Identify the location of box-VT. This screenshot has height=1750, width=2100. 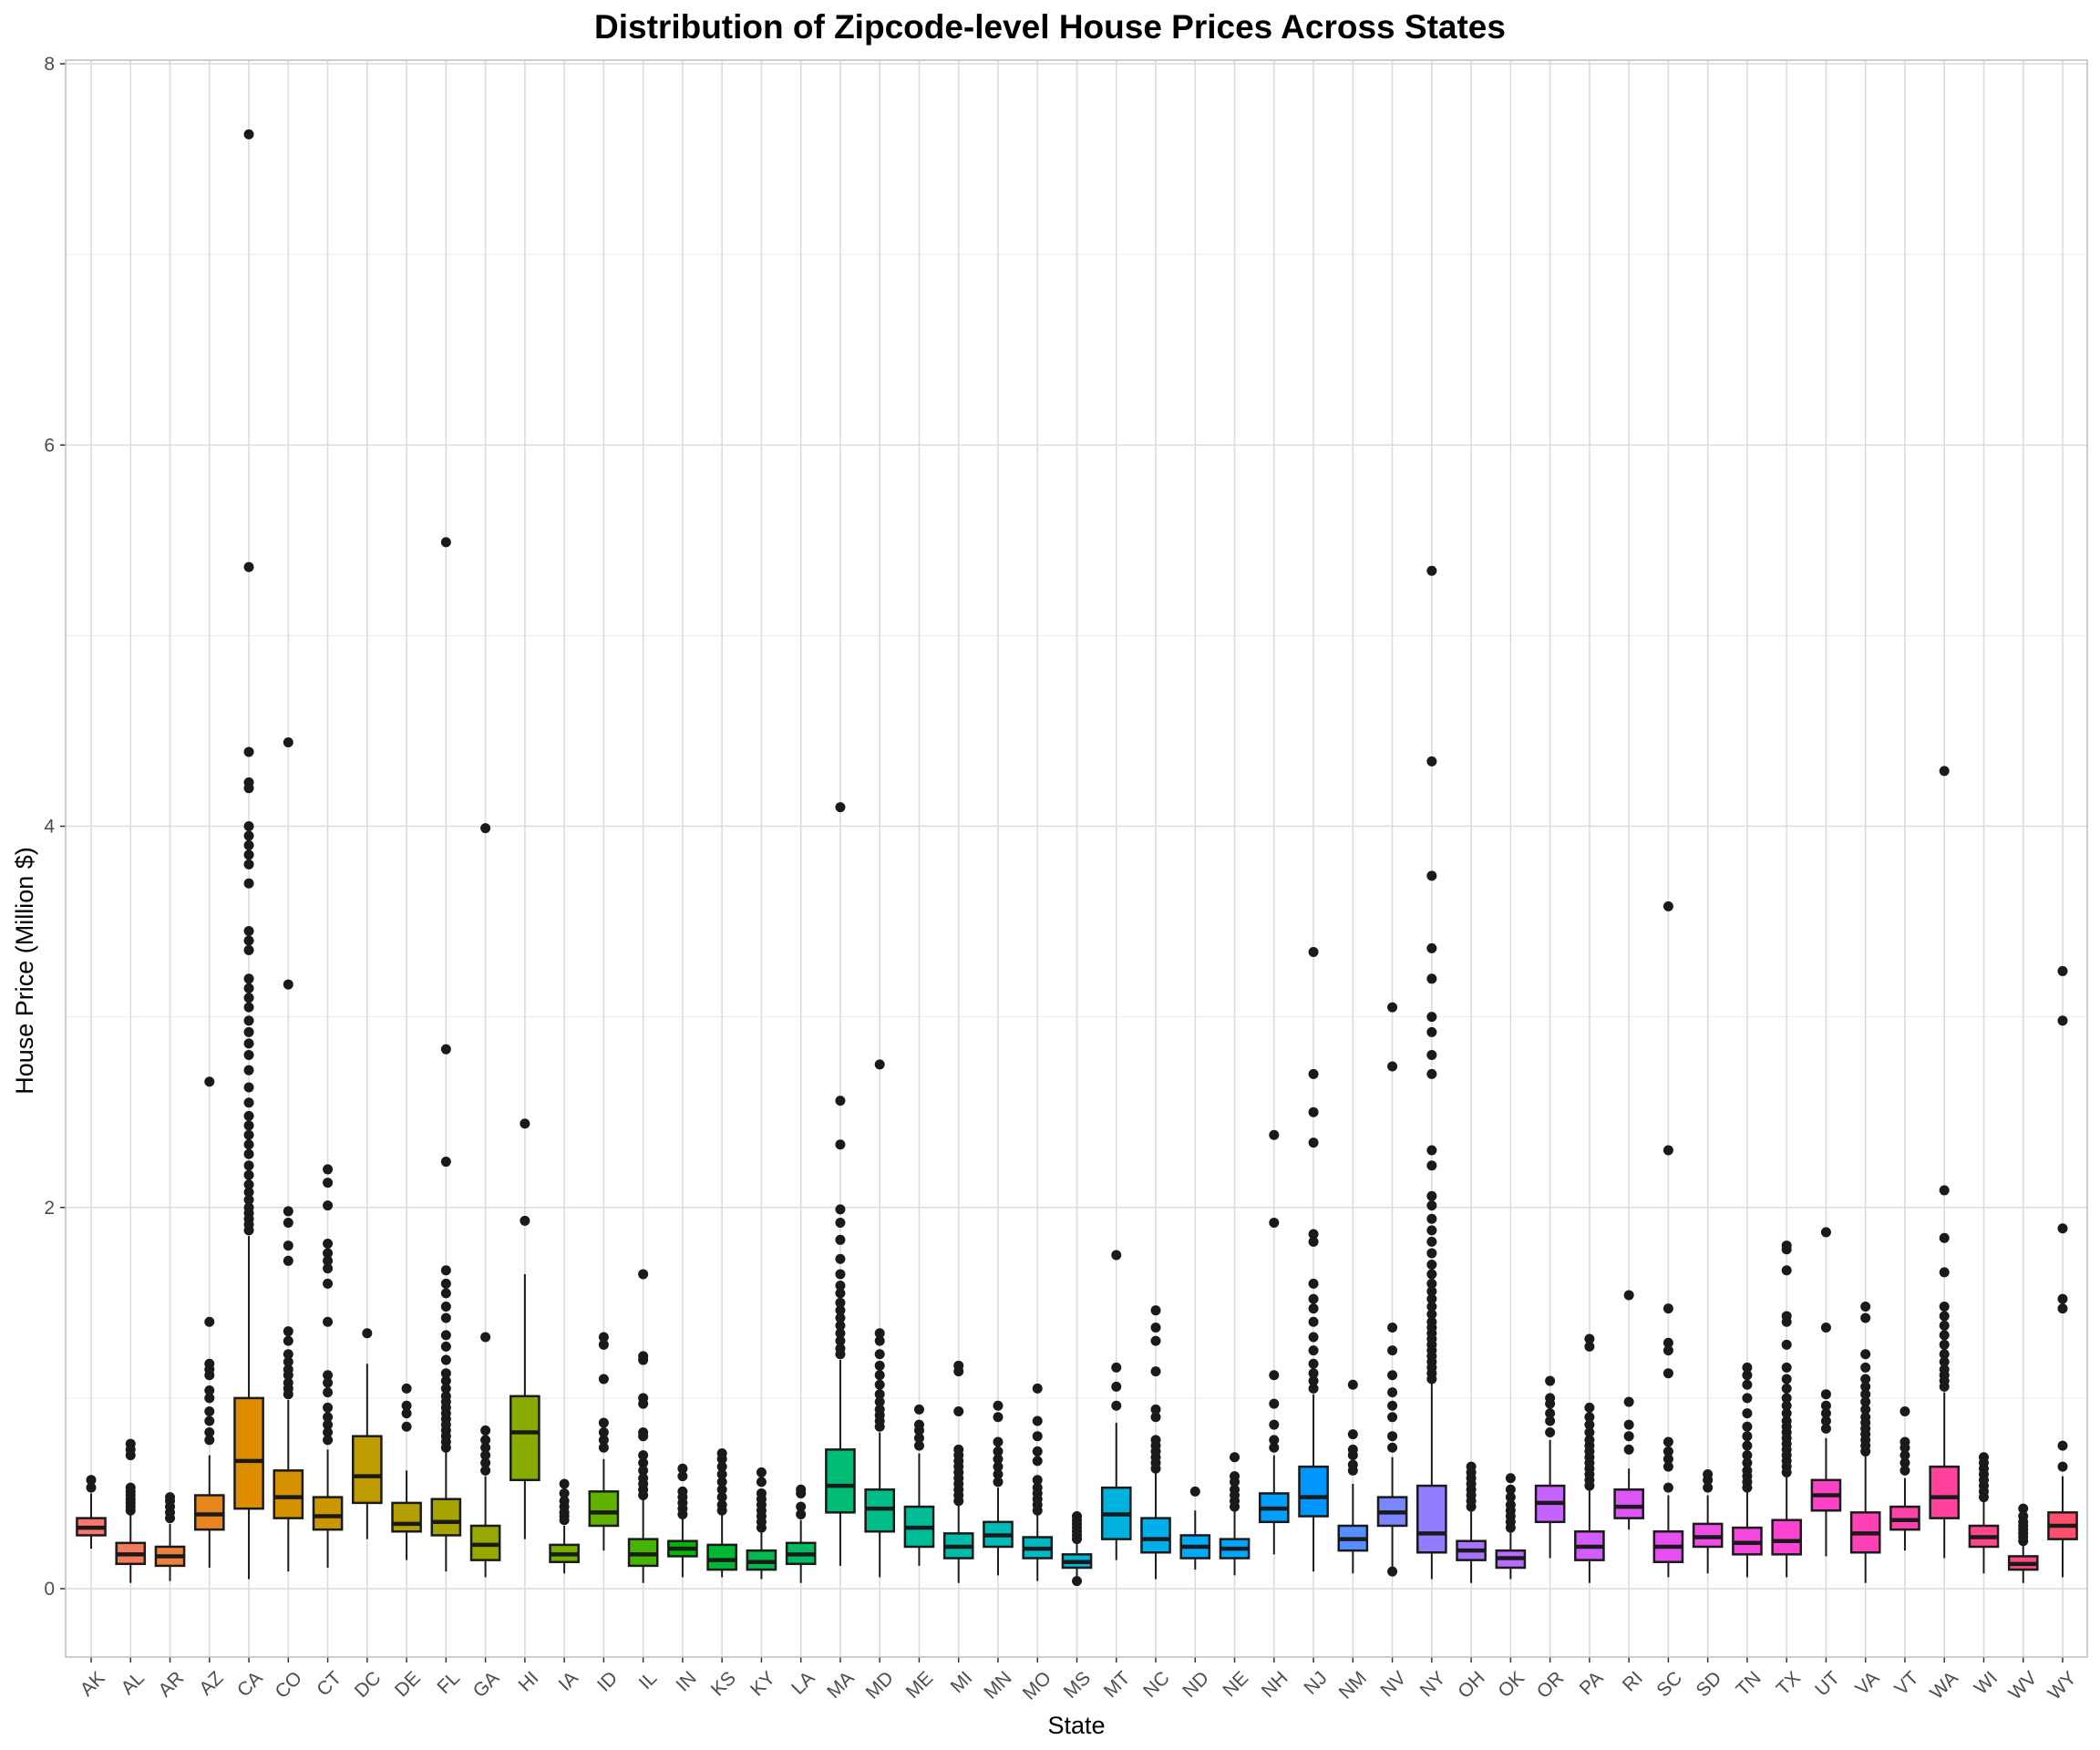
(1905, 1479).